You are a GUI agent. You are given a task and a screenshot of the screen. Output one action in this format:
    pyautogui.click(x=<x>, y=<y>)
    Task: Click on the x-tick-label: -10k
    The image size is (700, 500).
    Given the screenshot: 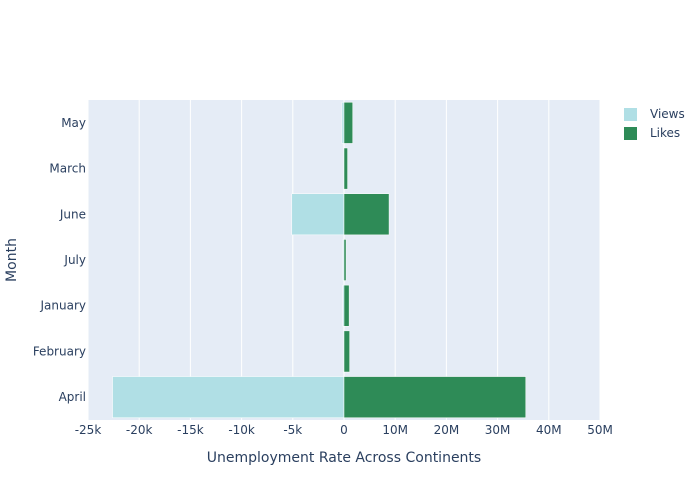 What is the action you would take?
    pyautogui.click(x=241, y=430)
    